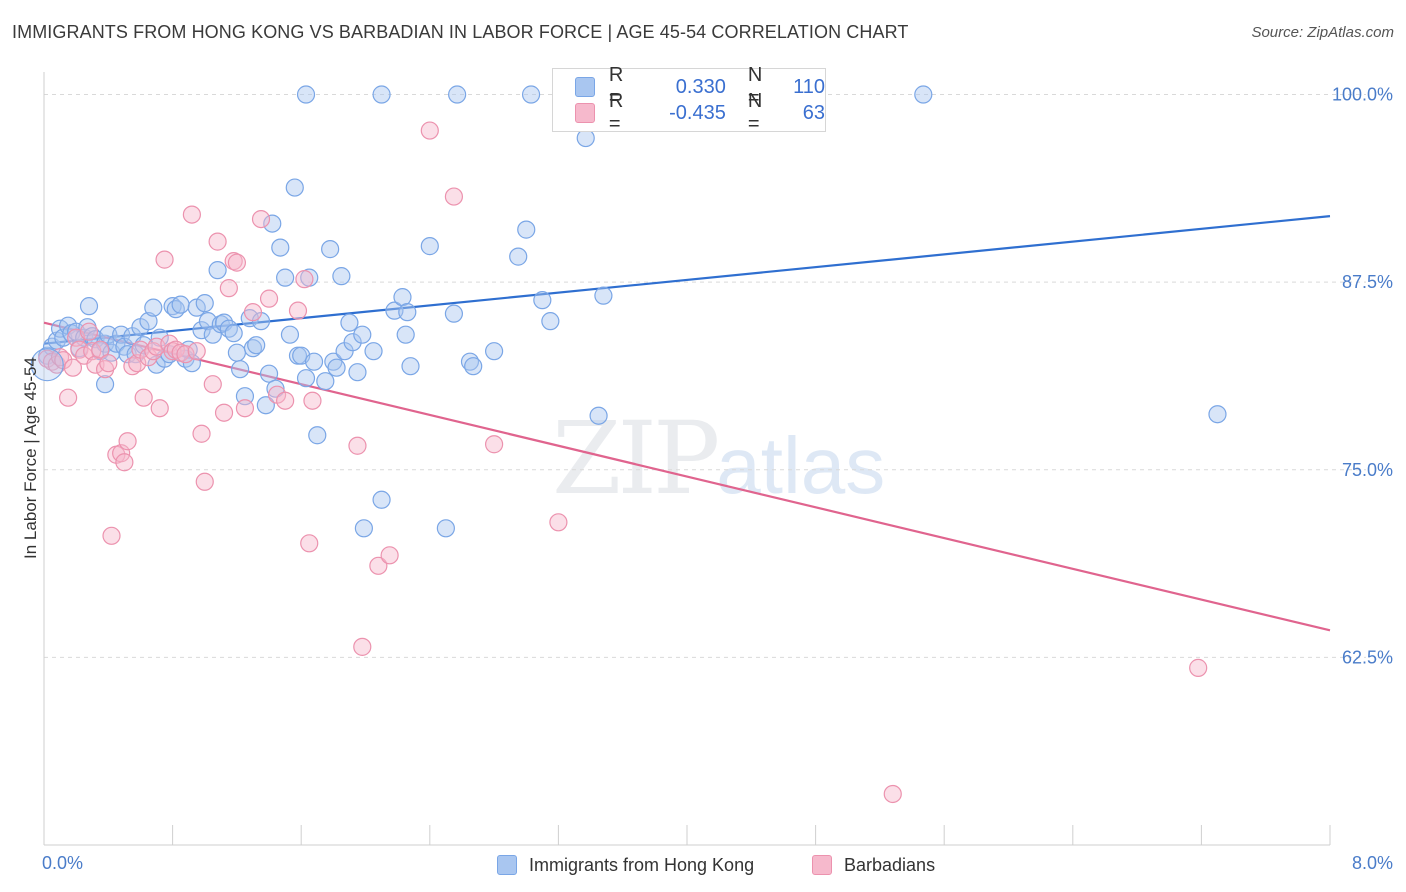 Image resolution: width=1406 pixels, height=892 pixels. I want to click on legend-swatch-hong-kong, so click(585, 87).